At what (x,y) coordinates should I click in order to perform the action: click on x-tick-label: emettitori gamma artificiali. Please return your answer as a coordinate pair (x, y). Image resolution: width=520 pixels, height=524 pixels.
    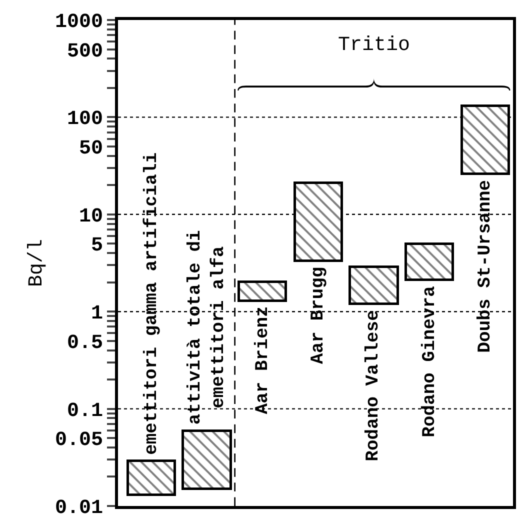
    Looking at the image, I should click on (152, 303).